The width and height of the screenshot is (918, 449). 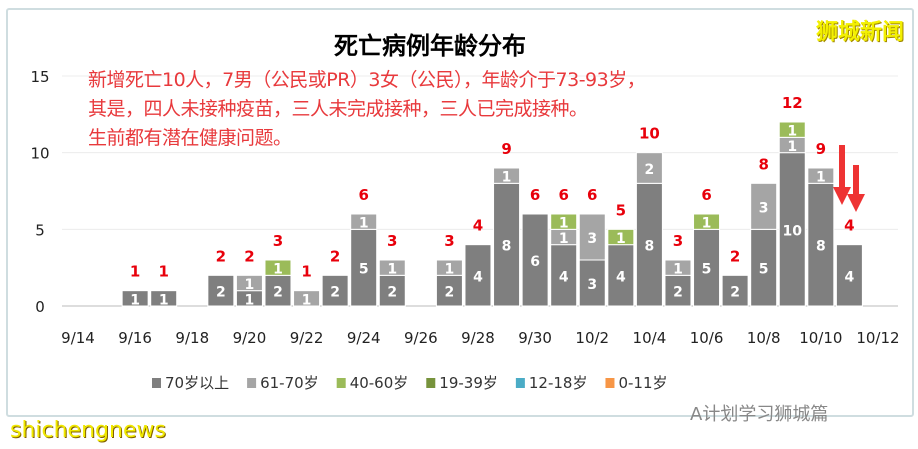 What do you see at coordinates (877, 338) in the screenshot?
I see `x-tick-label: 10/12` at bounding box center [877, 338].